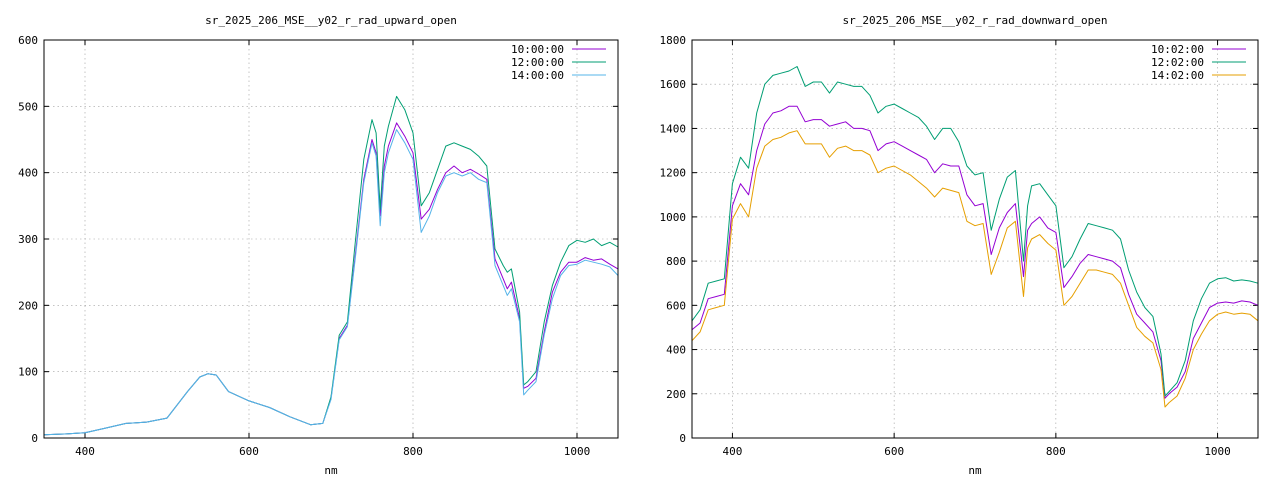 The image size is (1280, 484). What do you see at coordinates (28, 106) in the screenshot?
I see `y-tick-label: 500` at bounding box center [28, 106].